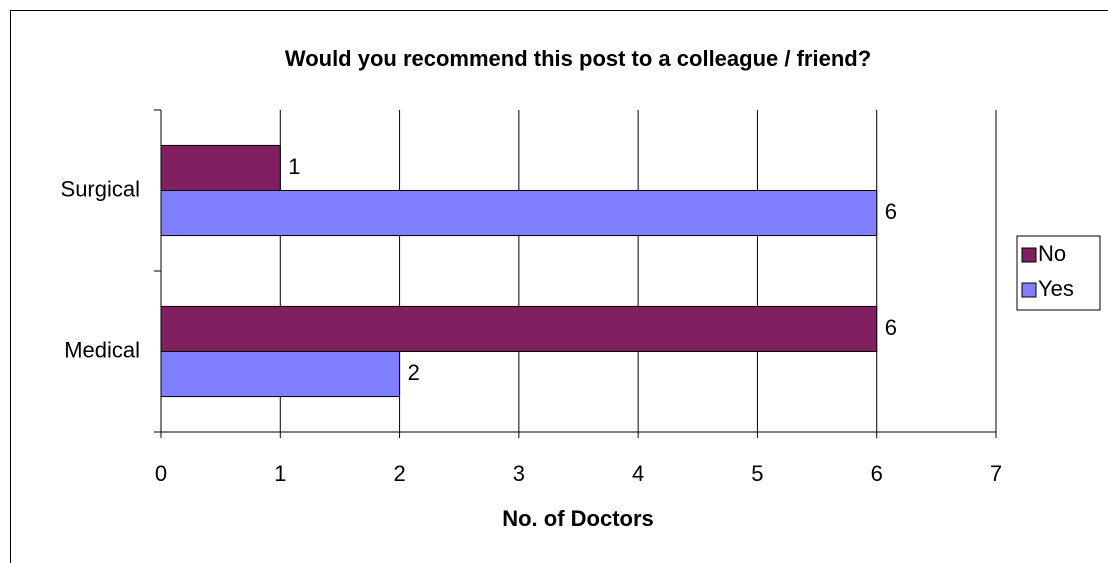  I want to click on x-tick-label: 7, so click(996, 473).